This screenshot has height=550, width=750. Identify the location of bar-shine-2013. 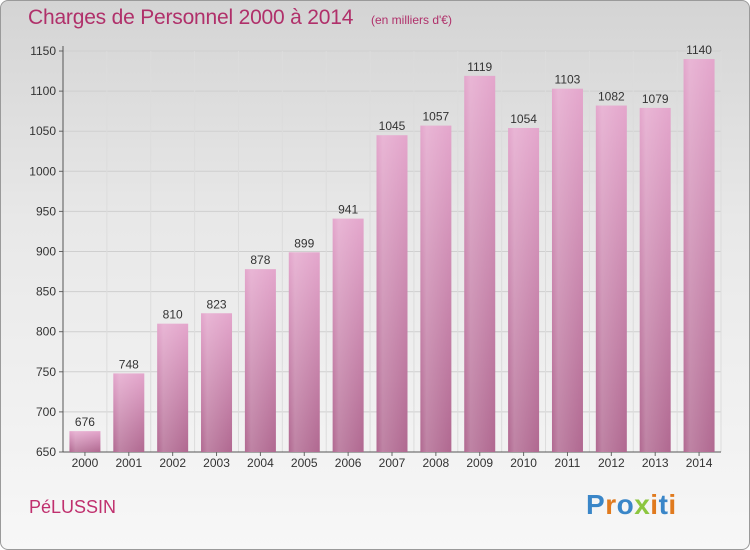
(655, 279).